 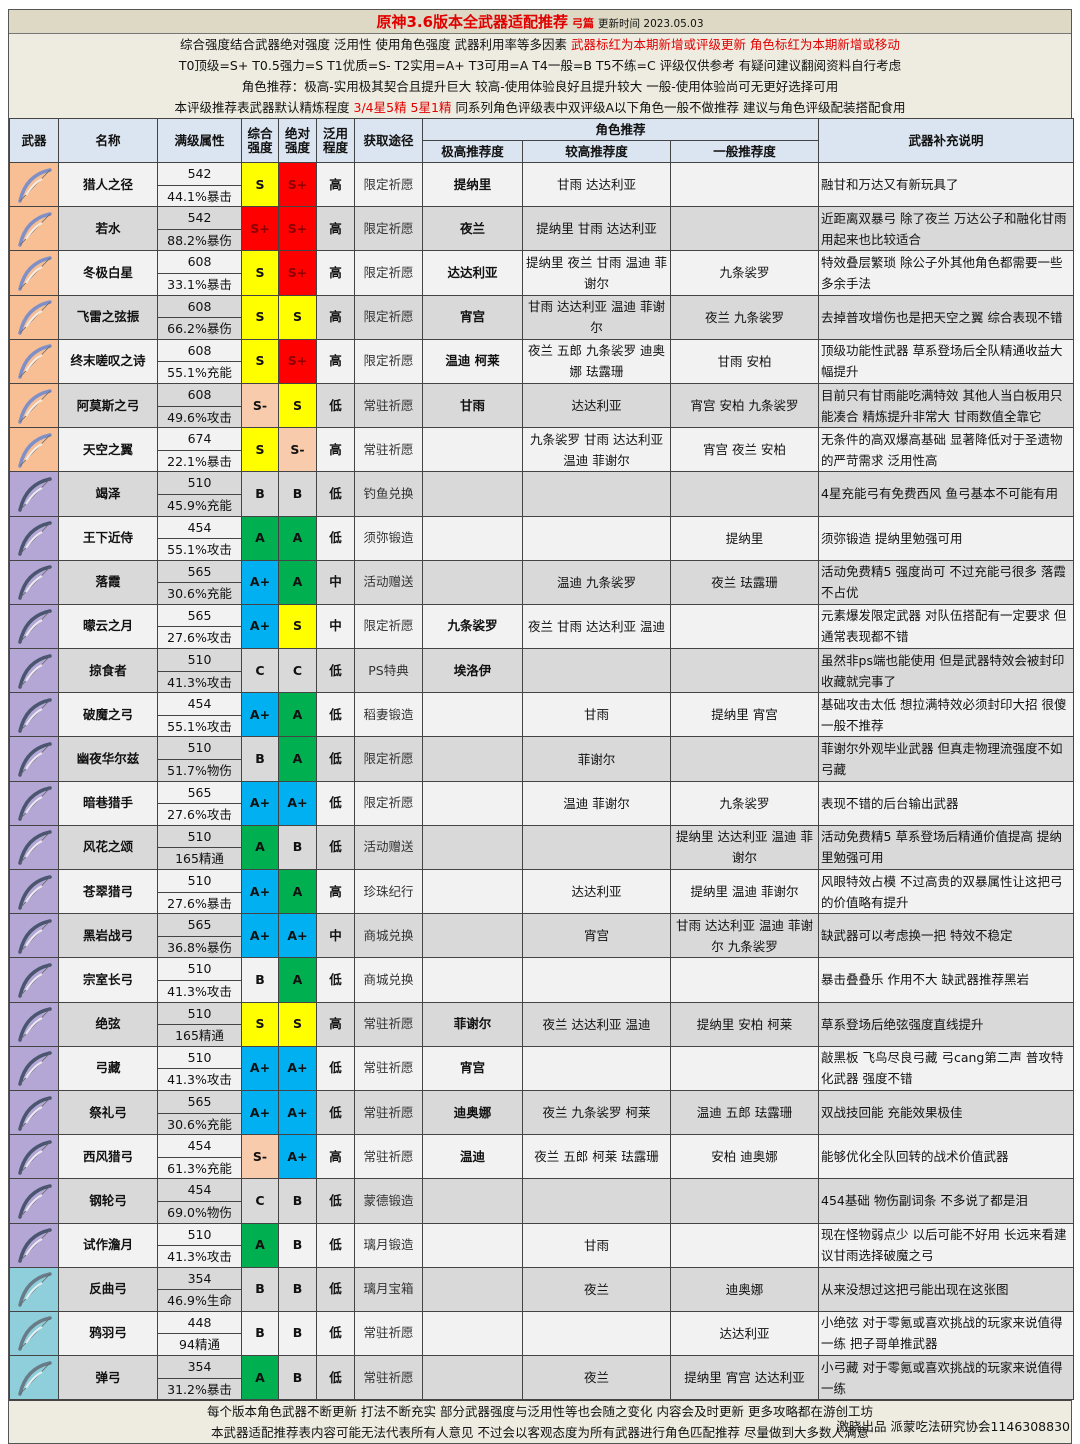 What do you see at coordinates (744, 1245) in the screenshot?
I see `rec-low` at bounding box center [744, 1245].